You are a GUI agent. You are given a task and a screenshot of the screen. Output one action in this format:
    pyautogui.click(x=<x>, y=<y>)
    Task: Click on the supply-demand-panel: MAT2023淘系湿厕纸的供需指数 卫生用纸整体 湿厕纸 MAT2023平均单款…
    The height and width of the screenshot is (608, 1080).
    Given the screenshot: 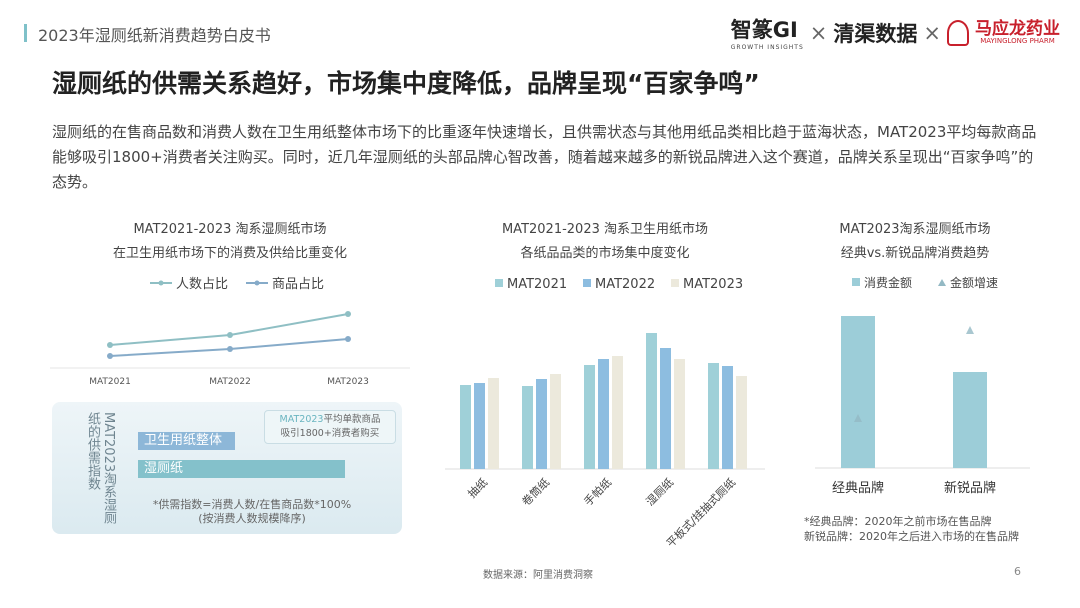 What is the action you would take?
    pyautogui.click(x=227, y=468)
    